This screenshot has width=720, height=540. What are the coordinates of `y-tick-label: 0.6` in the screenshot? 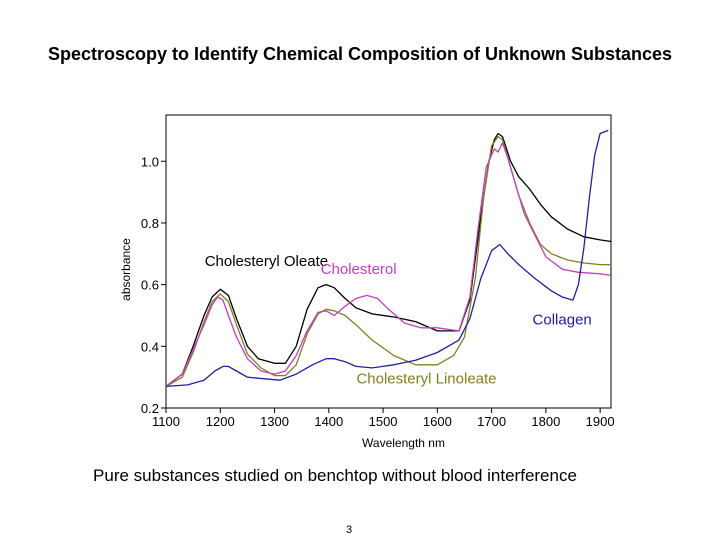 It's located at (150, 285).